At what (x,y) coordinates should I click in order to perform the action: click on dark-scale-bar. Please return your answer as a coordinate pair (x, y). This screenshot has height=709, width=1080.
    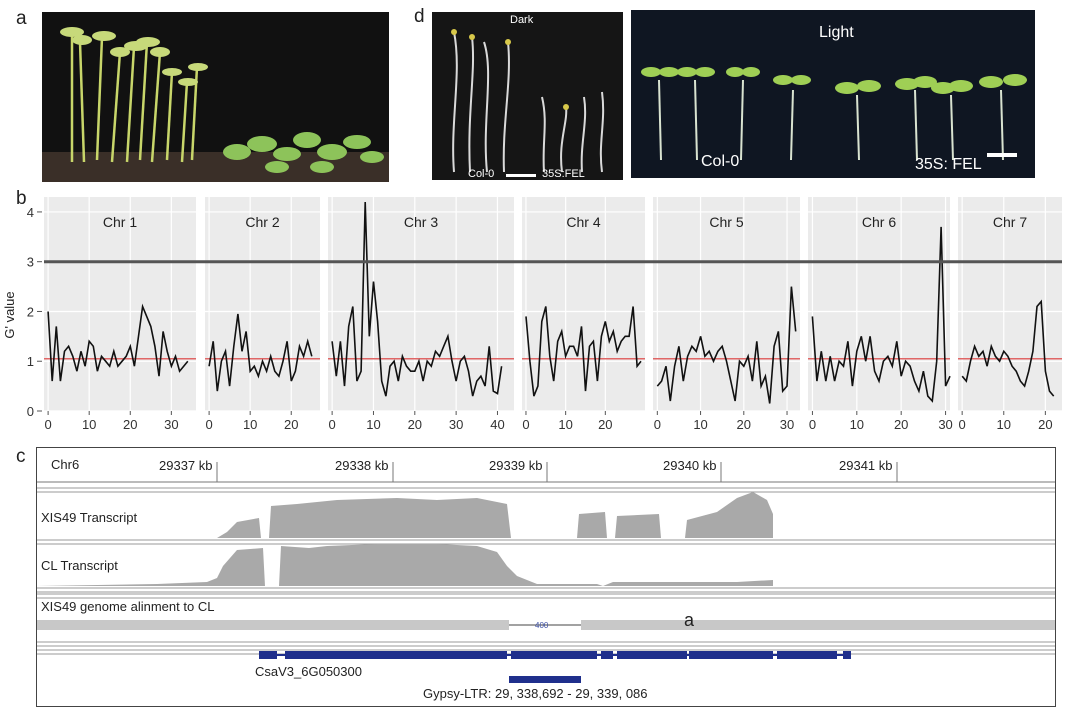
    Looking at the image, I should click on (521, 175).